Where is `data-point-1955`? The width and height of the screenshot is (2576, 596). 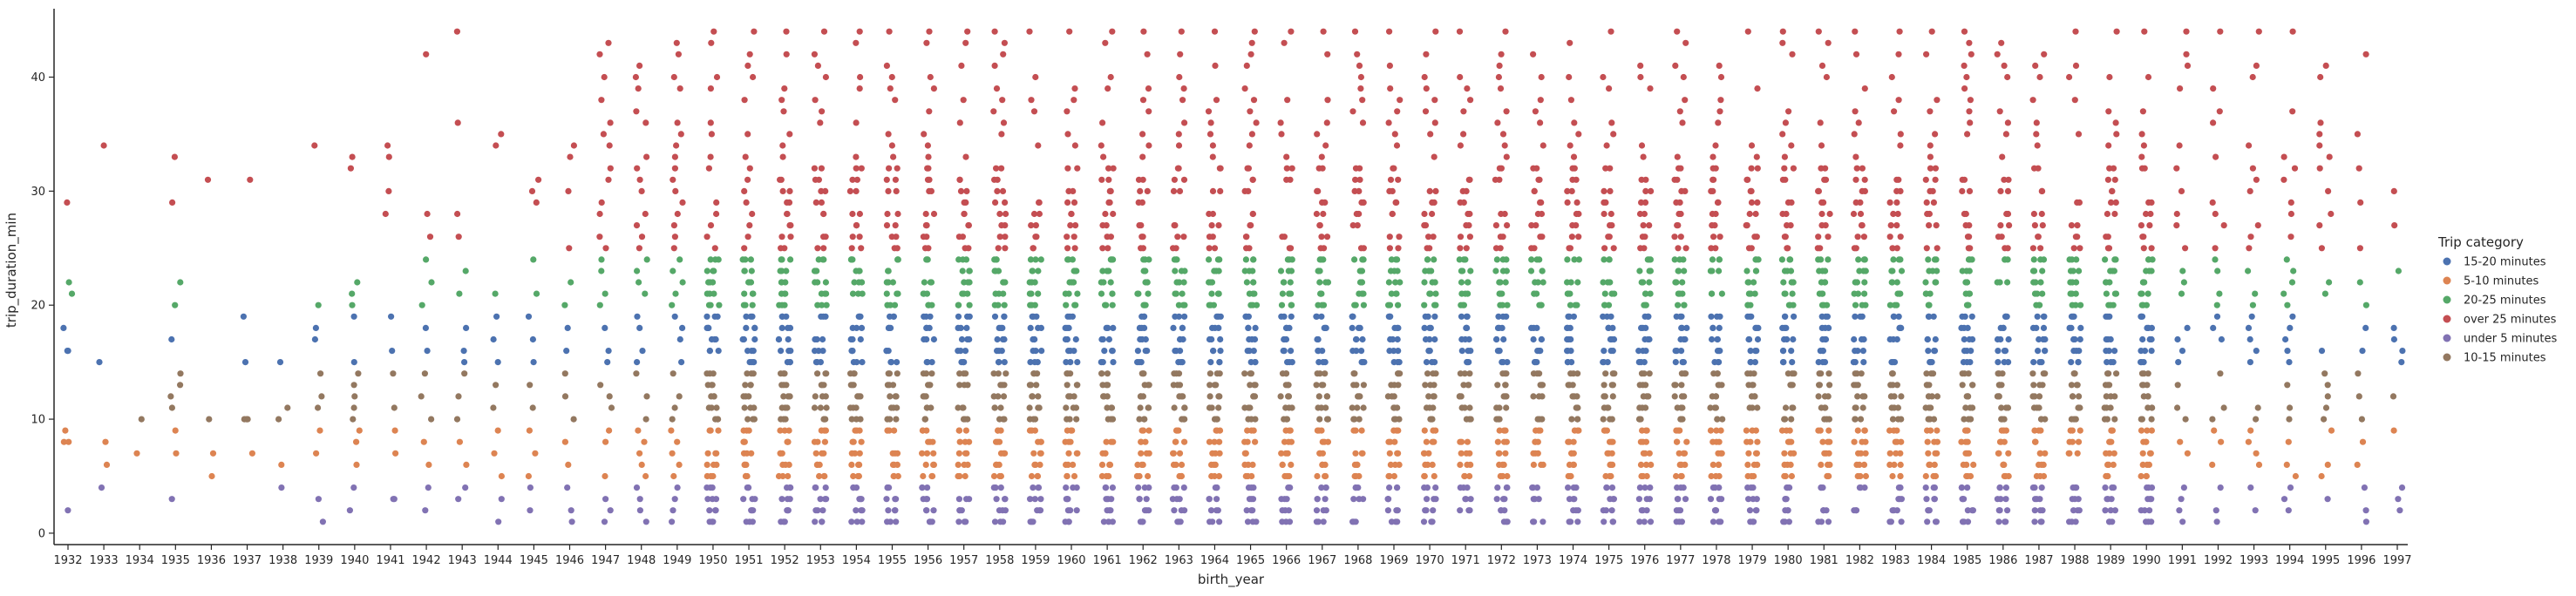 data-point-1955 is located at coordinates (894, 476).